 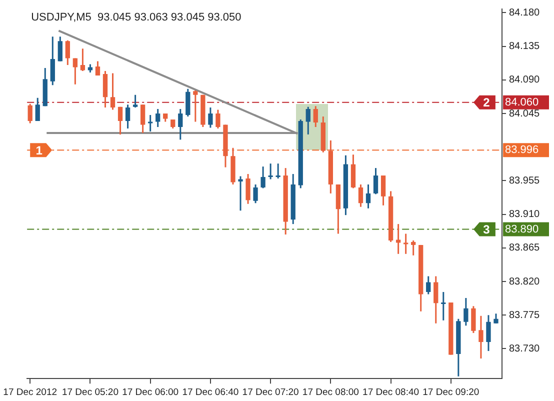 I want to click on x-tick-label: 17 Dec 08:00, so click(x=330, y=392).